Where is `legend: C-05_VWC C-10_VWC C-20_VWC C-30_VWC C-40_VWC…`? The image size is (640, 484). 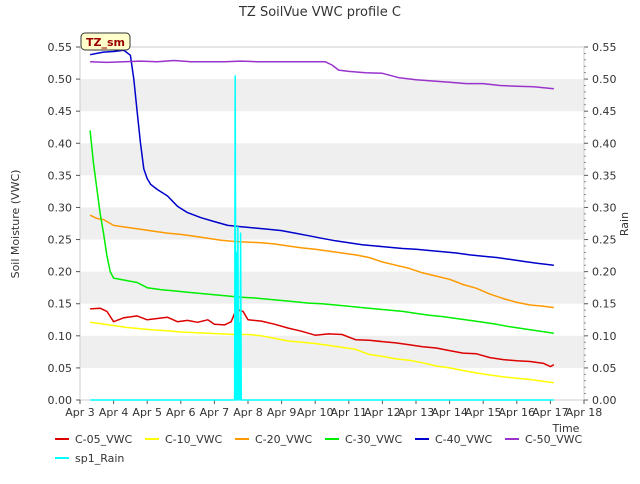
legend: C-05_VWC C-10_VWC C-20_VWC C-30_VWC C-40_VWC… is located at coordinates (319, 449).